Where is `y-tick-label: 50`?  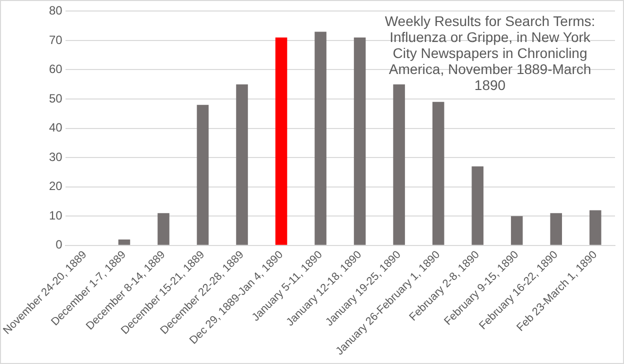
y-tick-label: 50 is located at coordinates (55, 98).